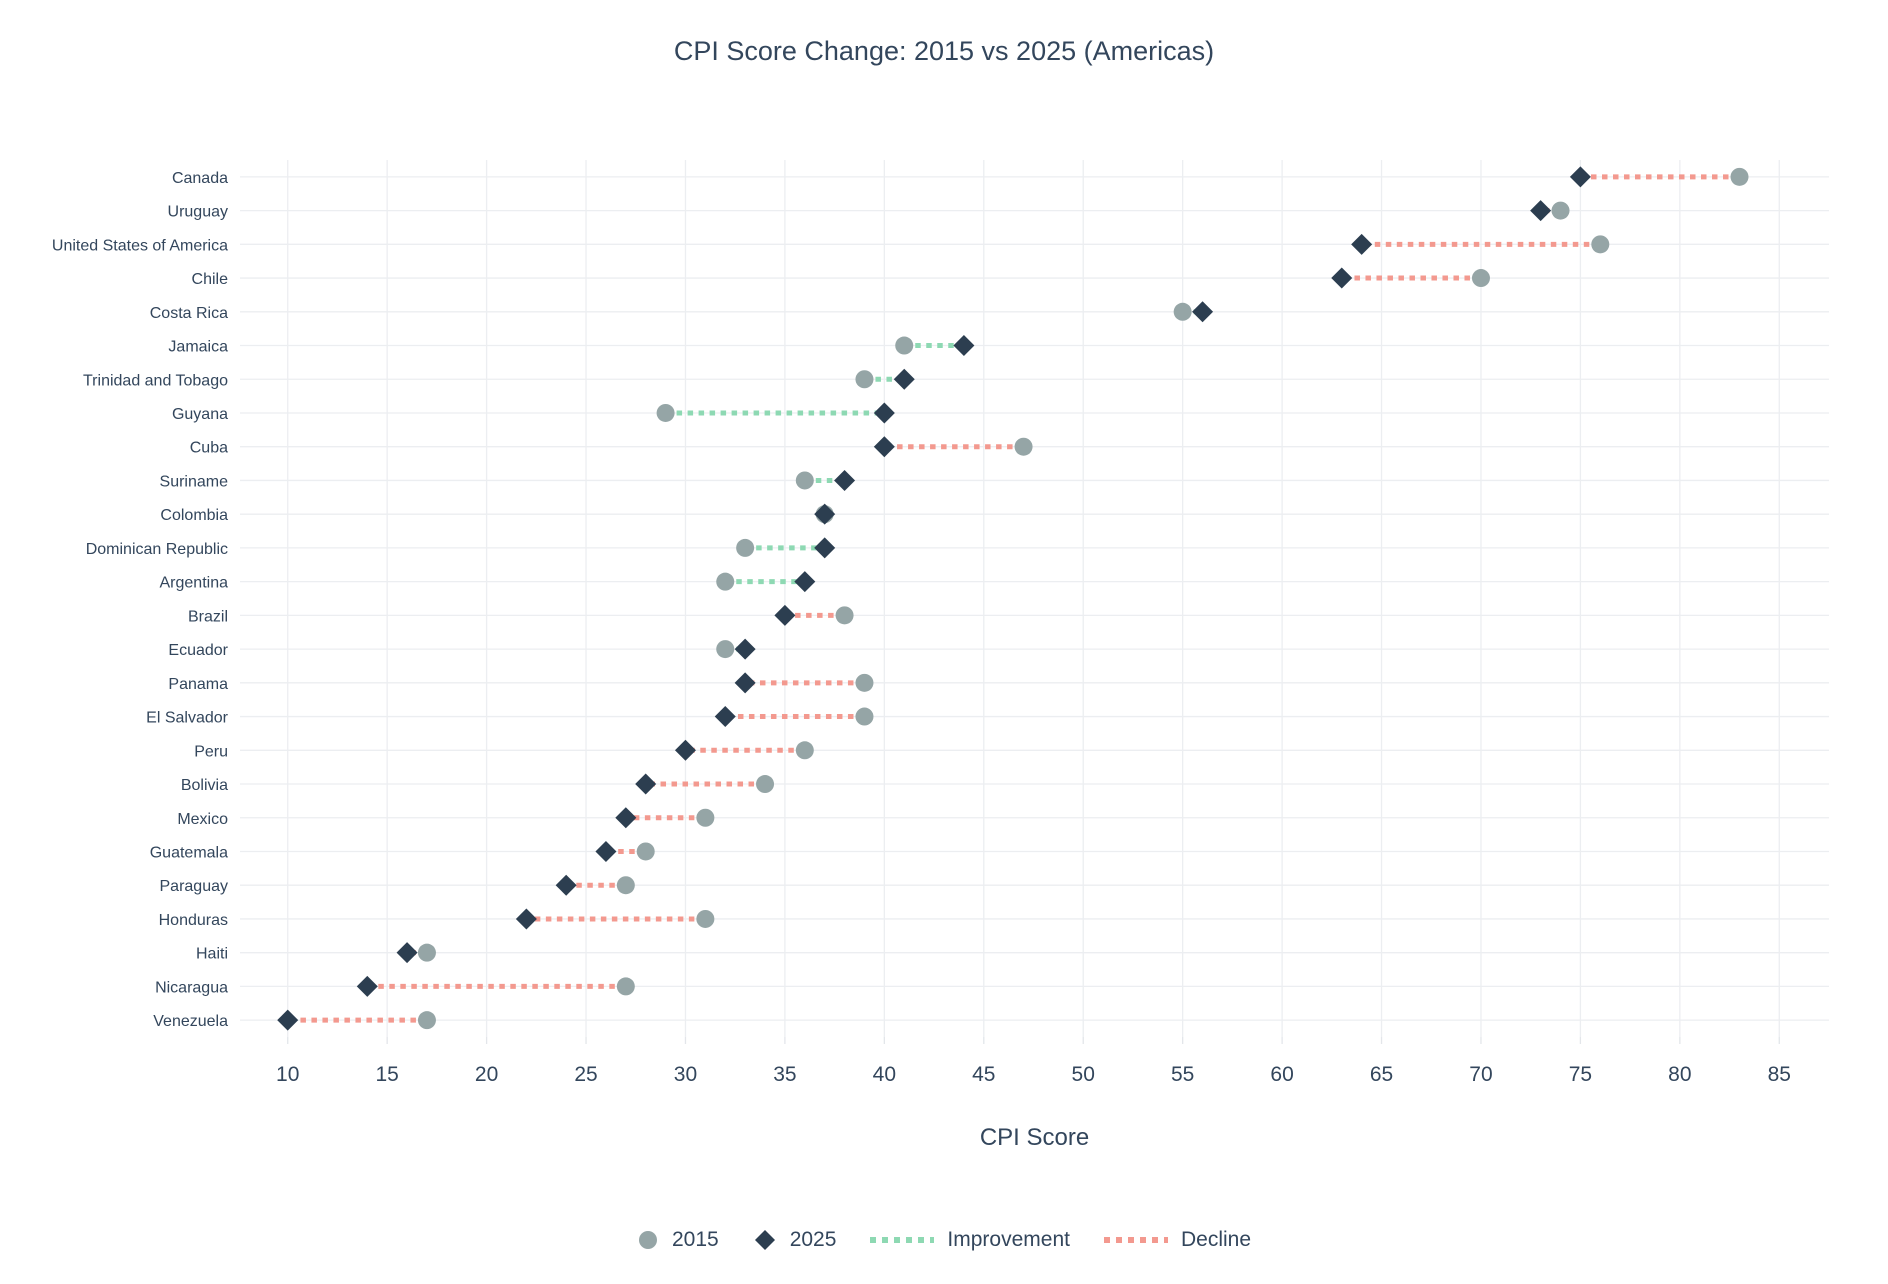  Describe the element at coordinates (1182, 1074) in the screenshot. I see `x-tick-label: 55` at that location.